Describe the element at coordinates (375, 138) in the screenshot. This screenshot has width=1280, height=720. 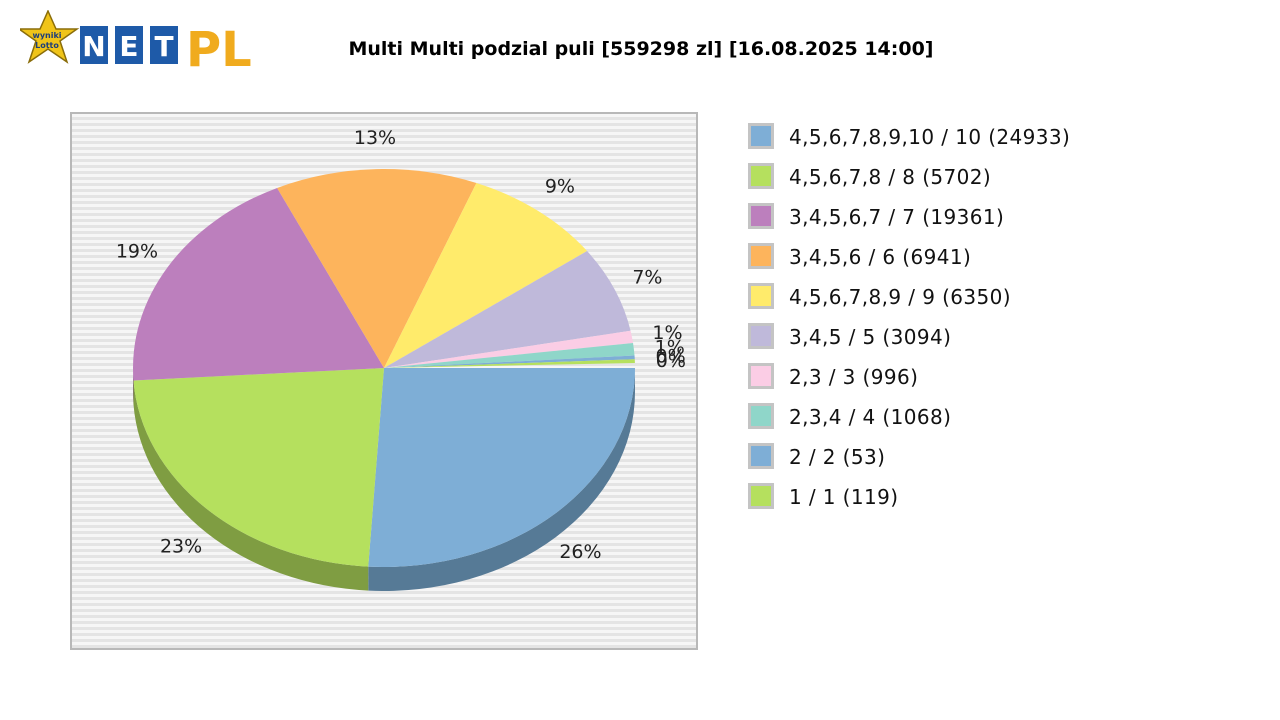
I see `pie-percent-label: 13%` at that location.